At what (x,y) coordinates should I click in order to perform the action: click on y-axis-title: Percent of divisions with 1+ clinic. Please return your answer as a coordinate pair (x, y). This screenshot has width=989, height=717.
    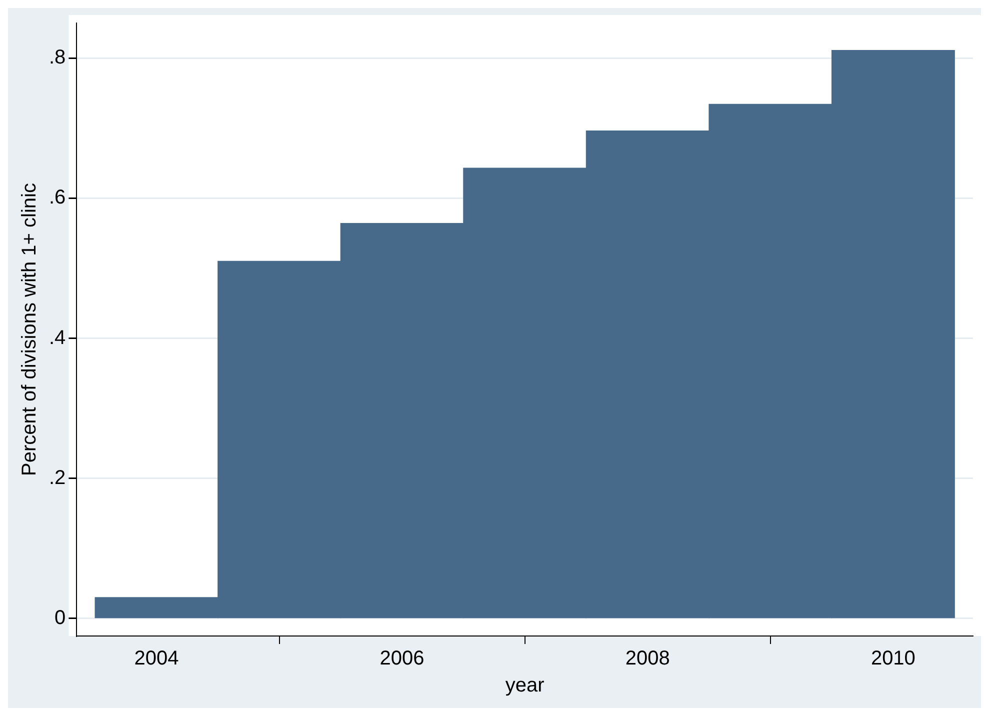
    Looking at the image, I should click on (29, 329).